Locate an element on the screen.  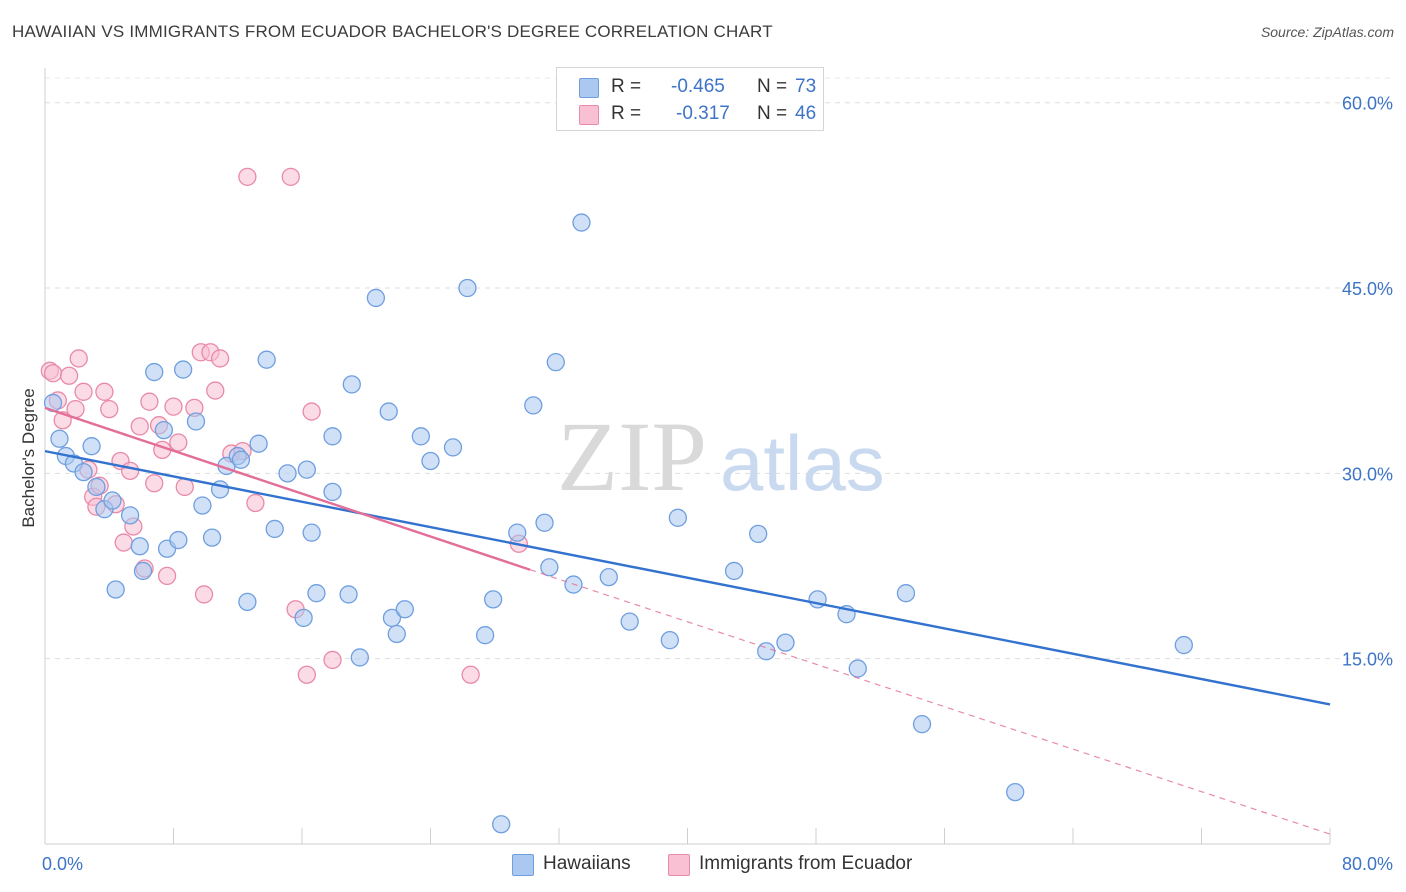
legend: Hawaiians Immigrants from Ecuador is located at coordinates (703, 865).